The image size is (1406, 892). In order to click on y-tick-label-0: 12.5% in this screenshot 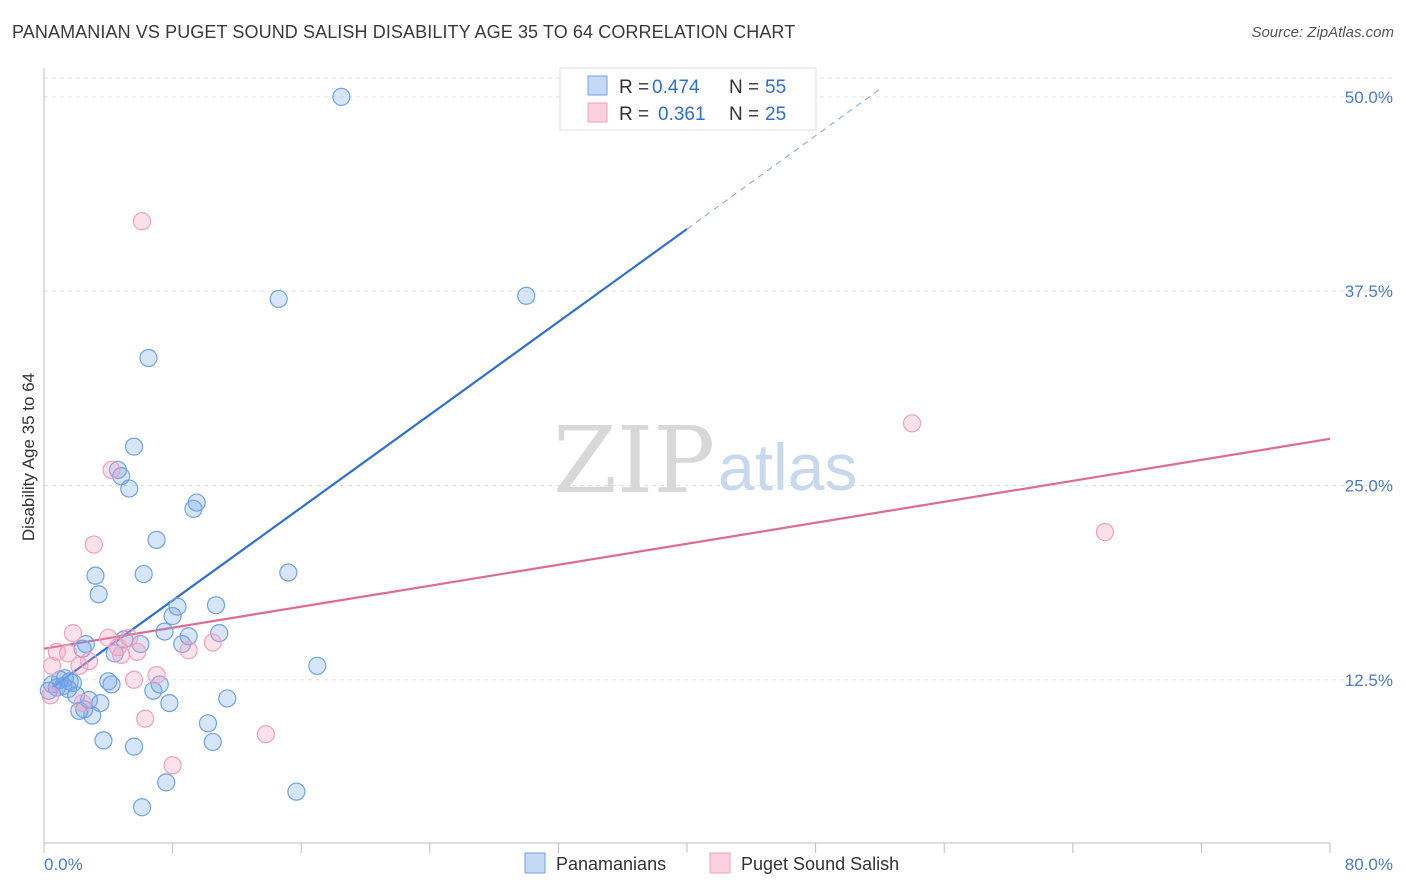, I will do `click(1369, 680)`.